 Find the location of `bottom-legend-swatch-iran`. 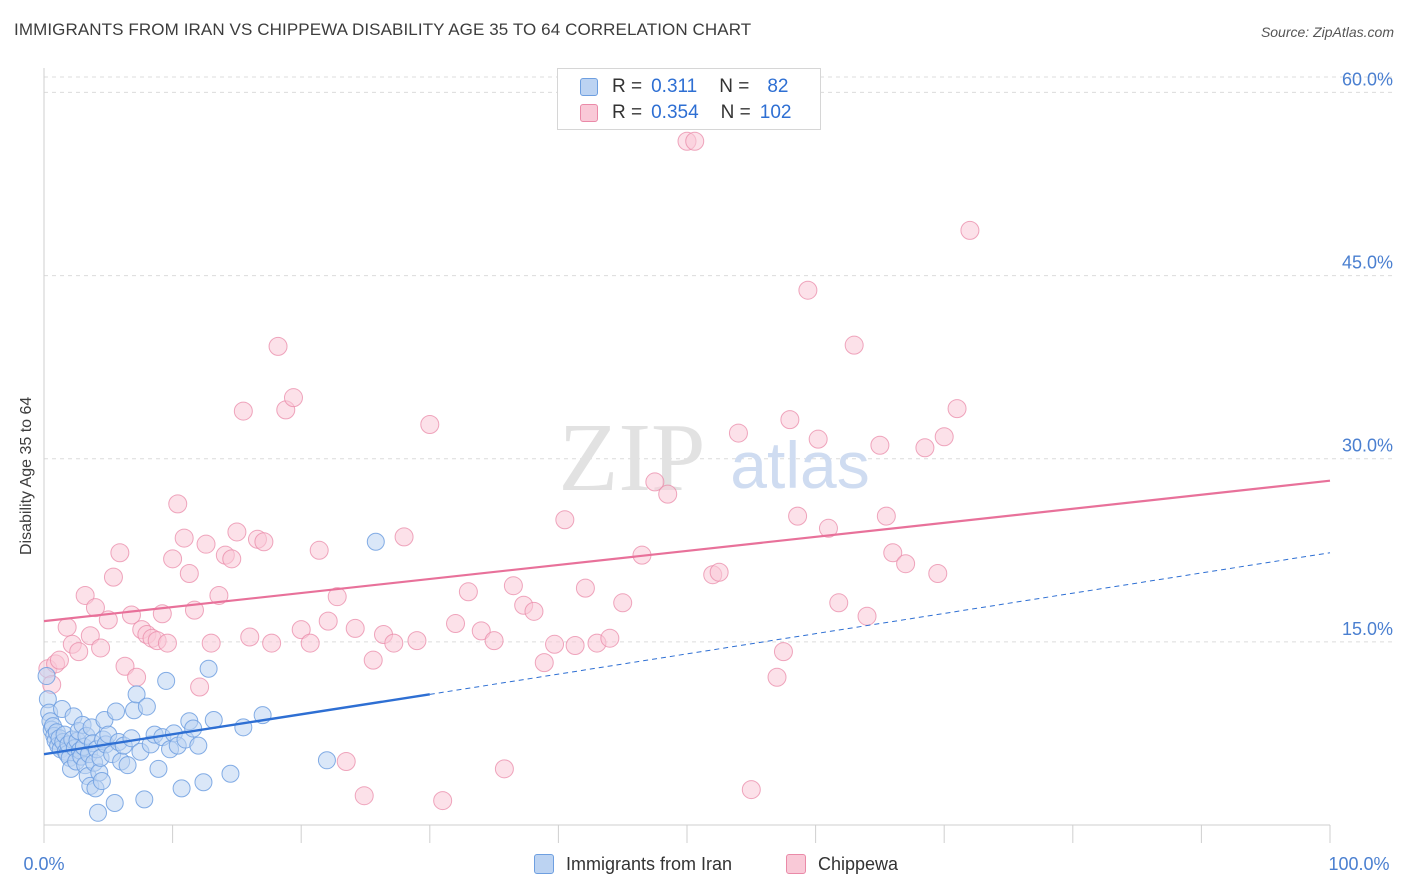

bottom-legend-swatch-iran is located at coordinates (544, 864).